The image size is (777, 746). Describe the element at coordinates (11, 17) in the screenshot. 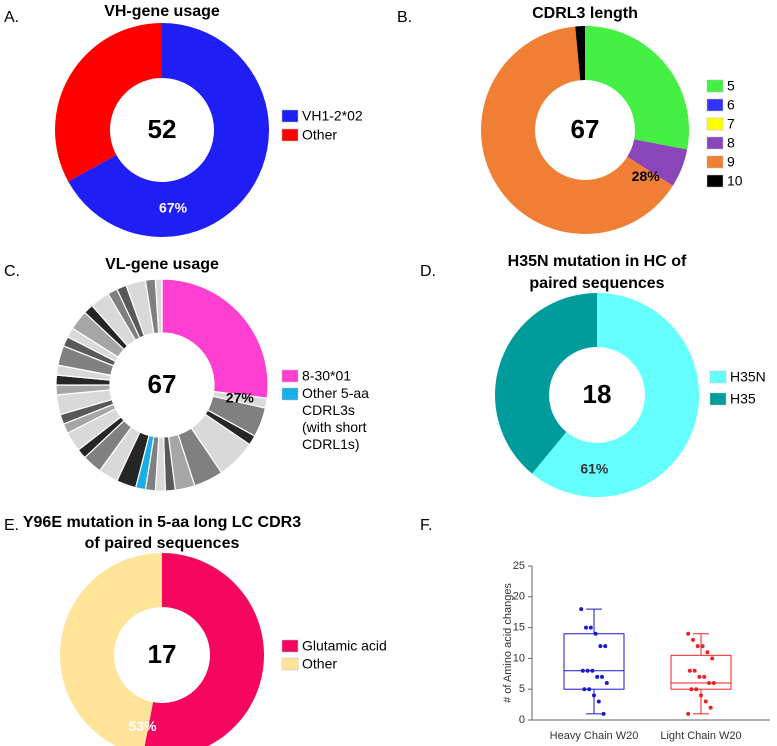

I see `panel-label: A.` at that location.